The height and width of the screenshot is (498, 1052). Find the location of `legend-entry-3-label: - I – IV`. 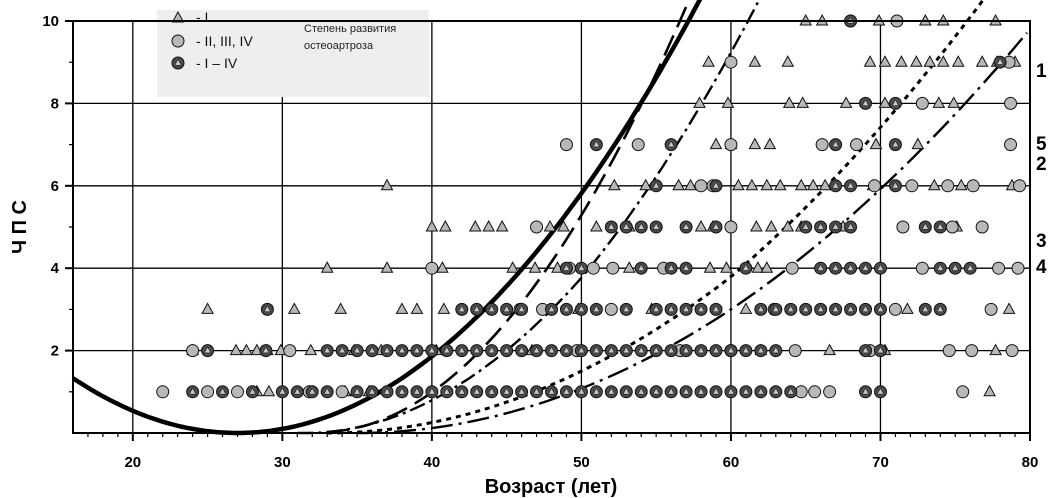

legend-entry-3-label: - I – IV is located at coordinates (217, 63).